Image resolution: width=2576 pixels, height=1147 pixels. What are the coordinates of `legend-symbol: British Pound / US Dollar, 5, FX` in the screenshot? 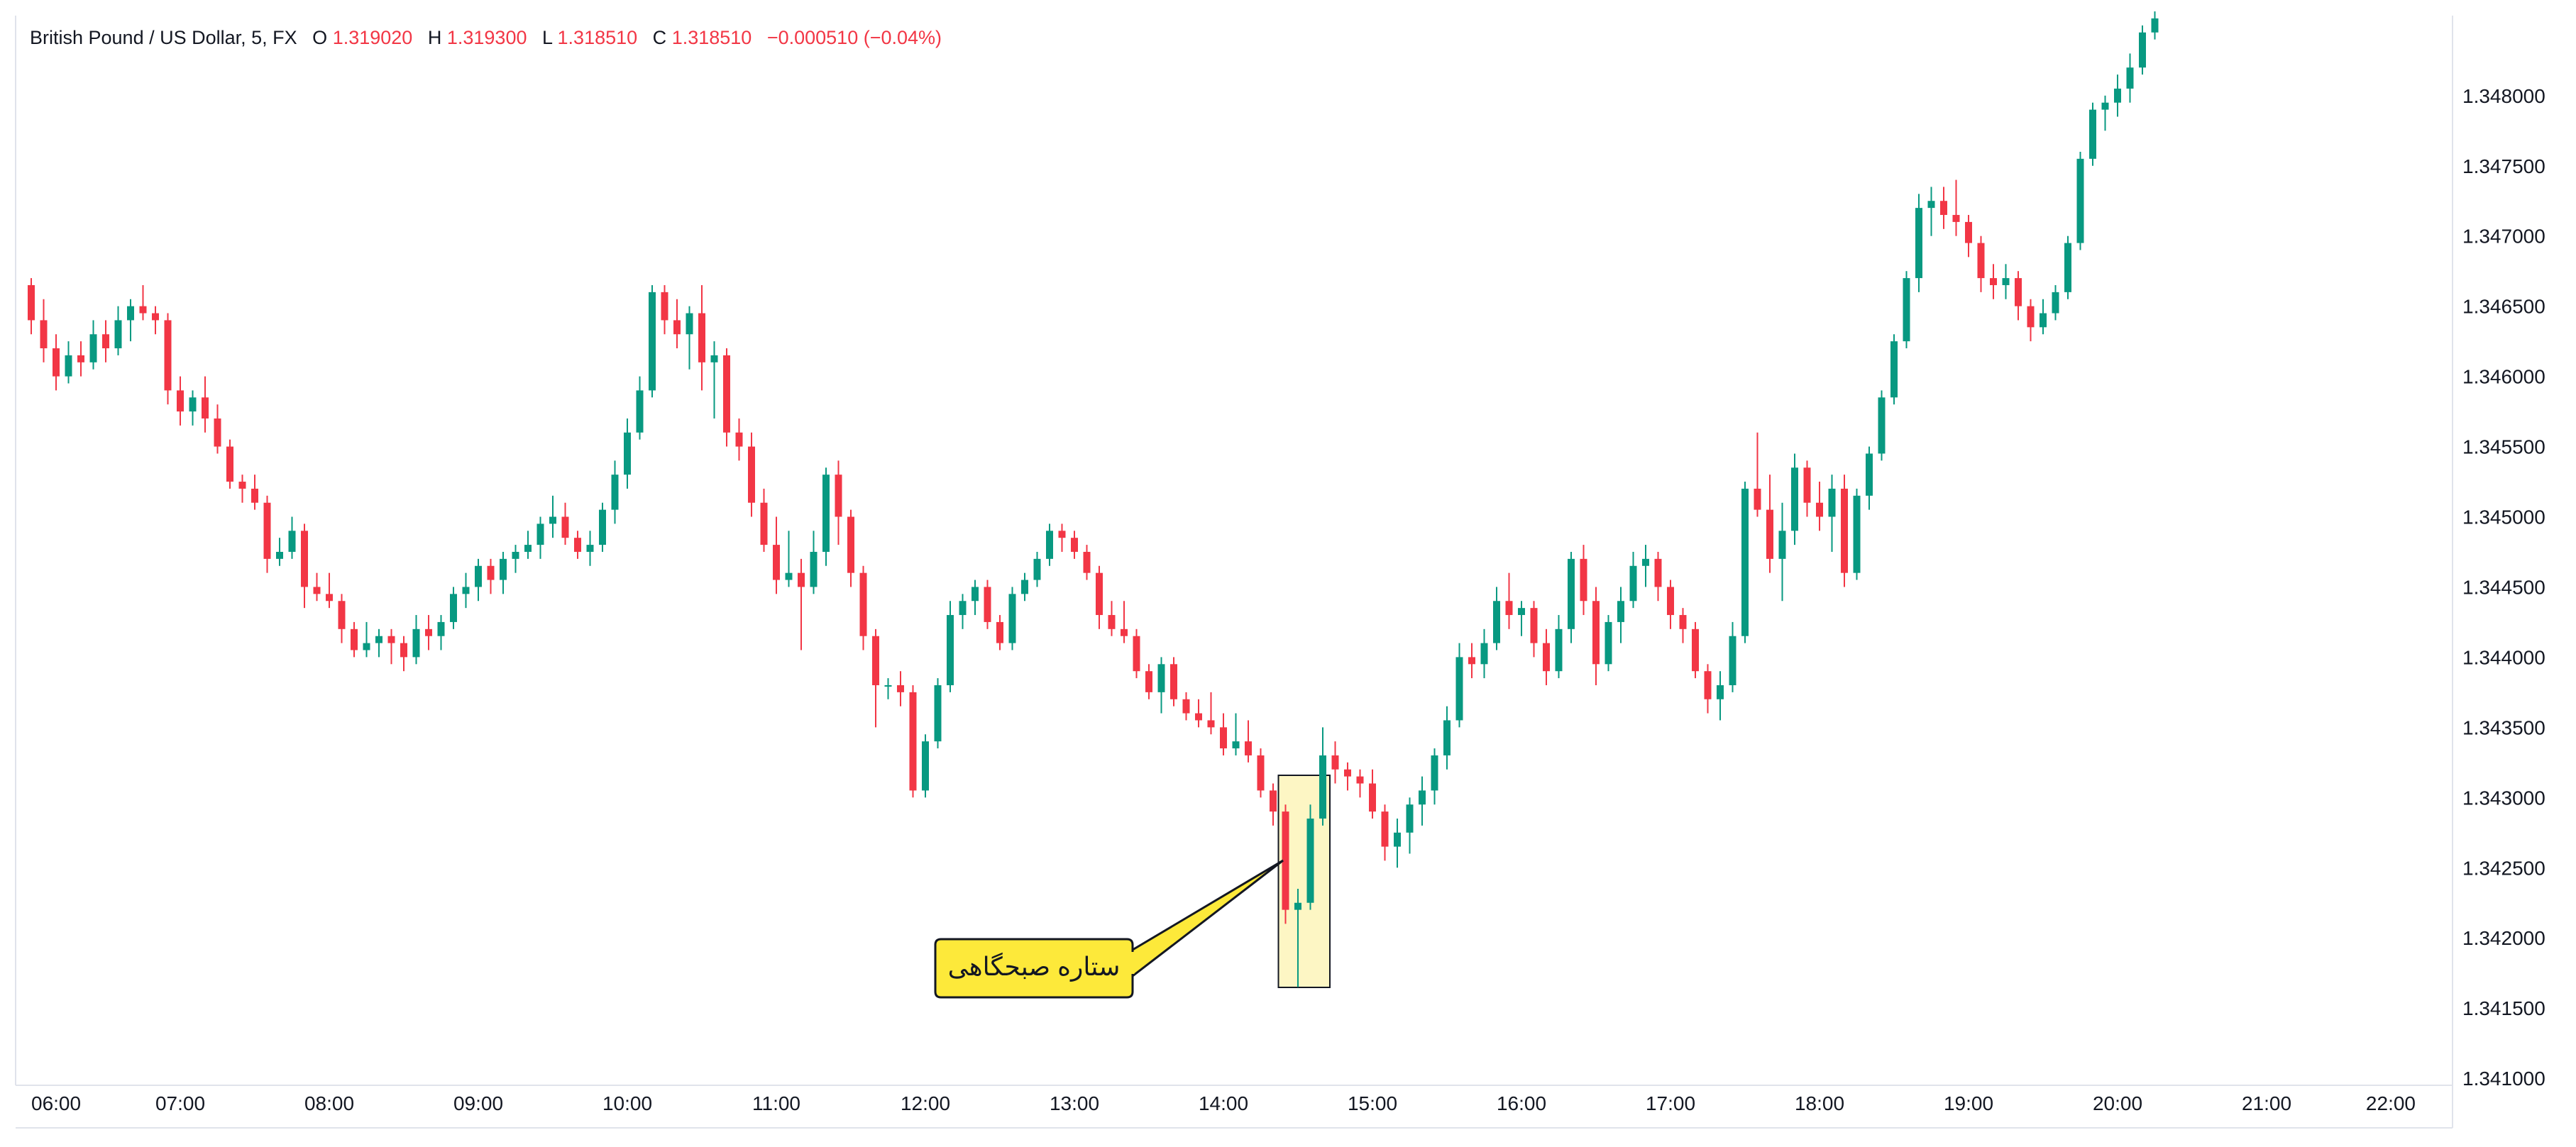 It's located at (163, 38).